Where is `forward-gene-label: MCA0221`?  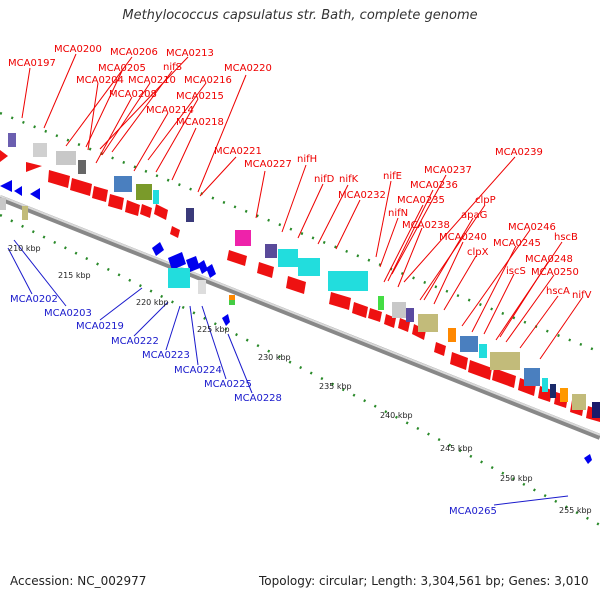
forward-gene-label: MCA0221 is located at coordinates (238, 151).